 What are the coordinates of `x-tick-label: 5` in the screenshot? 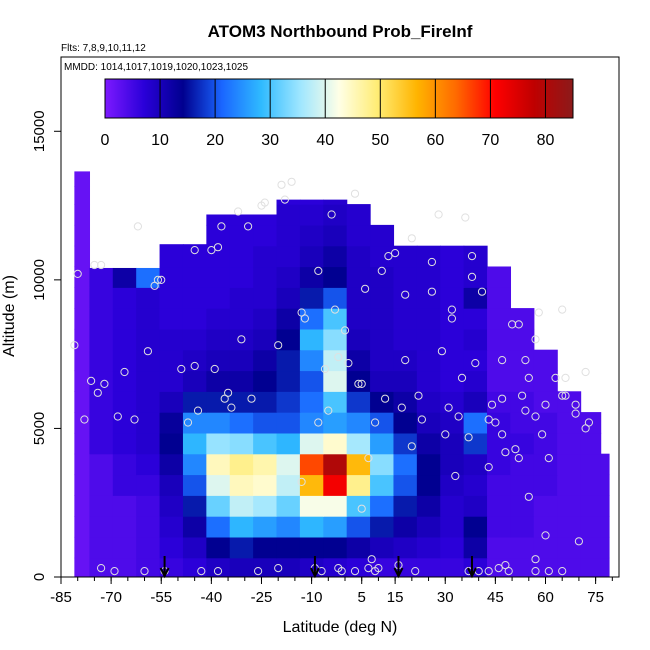 It's located at (362, 597).